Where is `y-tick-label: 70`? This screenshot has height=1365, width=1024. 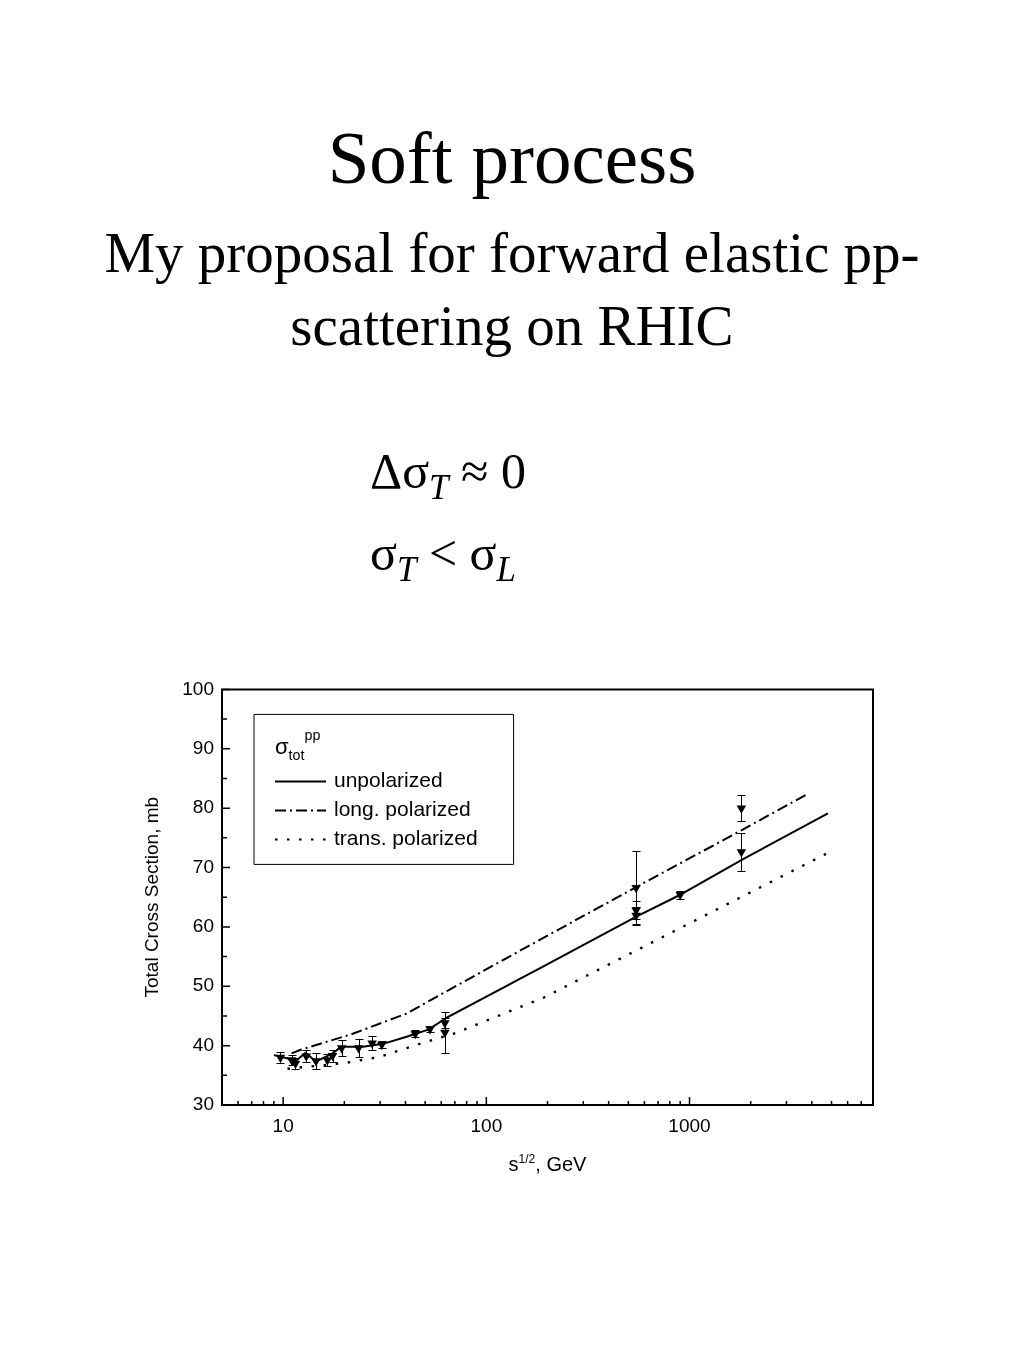 y-tick-label: 70 is located at coordinates (203, 866).